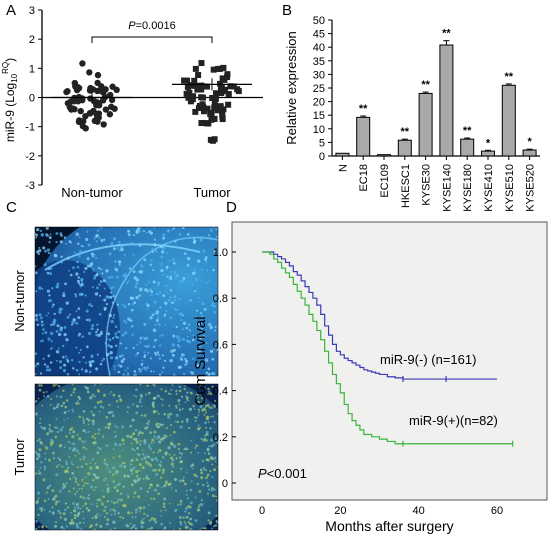 The image size is (550, 535). What do you see at coordinates (220, 345) in the screenshot?
I see `y-tick-label: 0.6` at bounding box center [220, 345].